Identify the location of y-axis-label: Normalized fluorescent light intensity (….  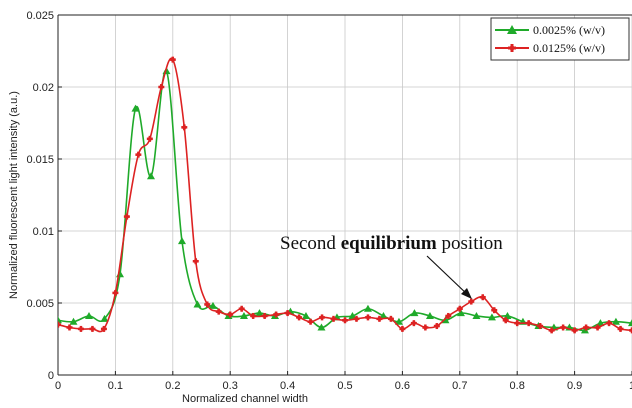
(14, 195).